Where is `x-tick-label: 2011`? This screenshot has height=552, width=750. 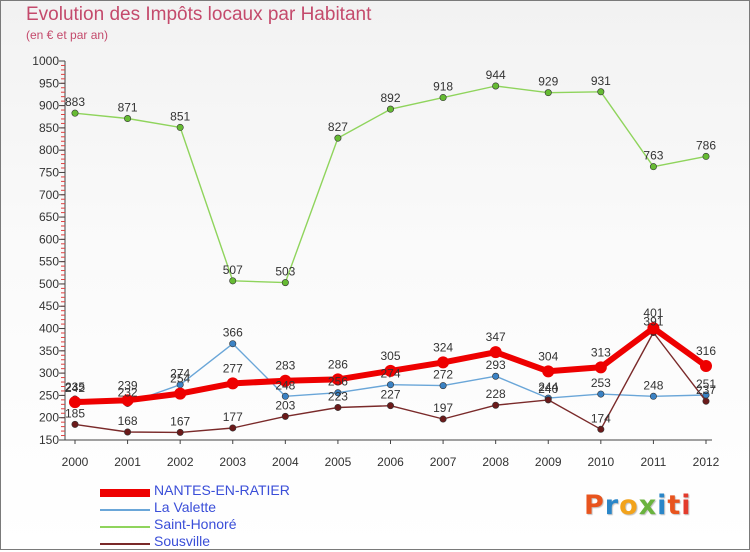
x-tick-label: 2011 is located at coordinates (654, 462).